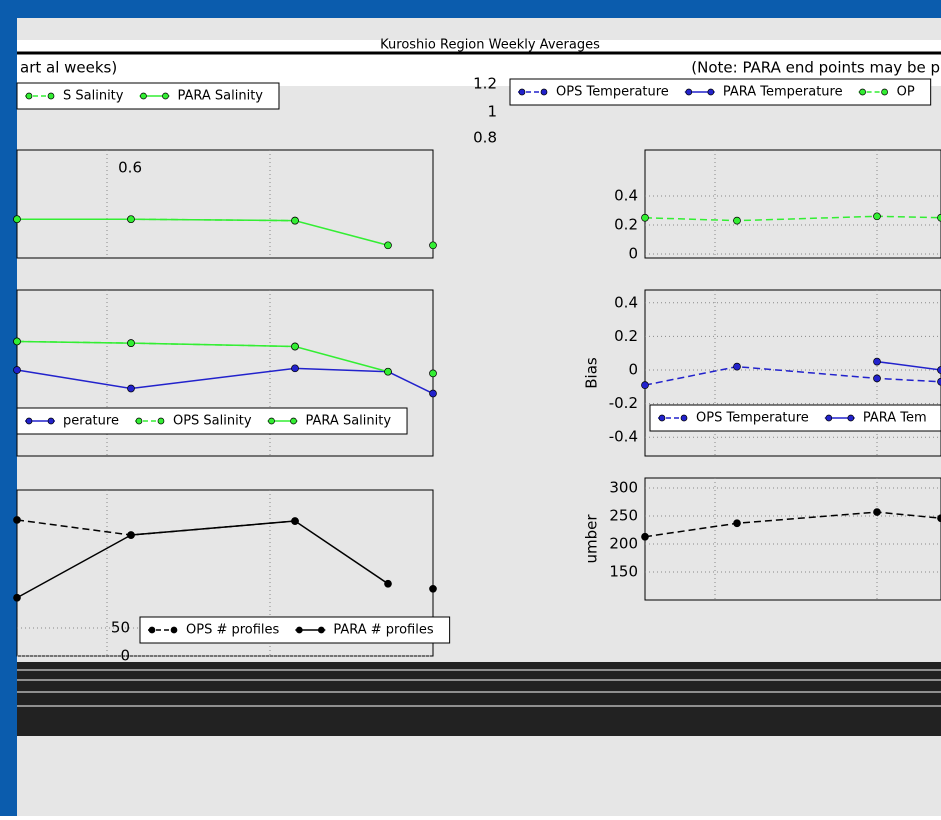 This screenshot has height=820, width=941. What do you see at coordinates (623, 572) in the screenshot?
I see `y-tick-label: 150` at bounding box center [623, 572].